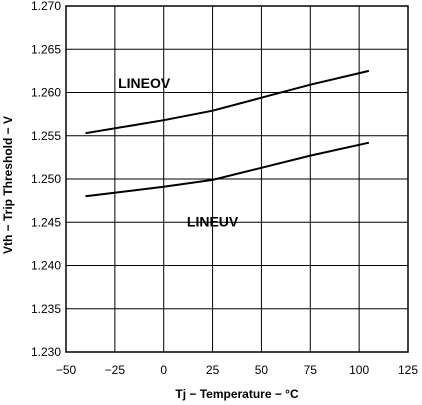  I want to click on x-tick-label: −50, so click(66, 370).